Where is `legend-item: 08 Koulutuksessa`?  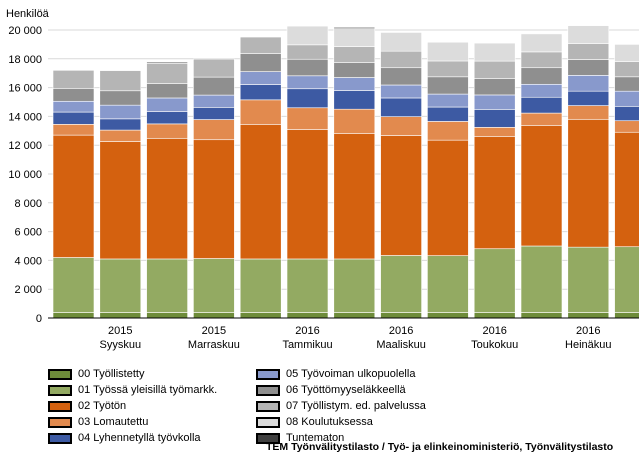
legend-item: 08 Koulutuksessa is located at coordinates (341, 422).